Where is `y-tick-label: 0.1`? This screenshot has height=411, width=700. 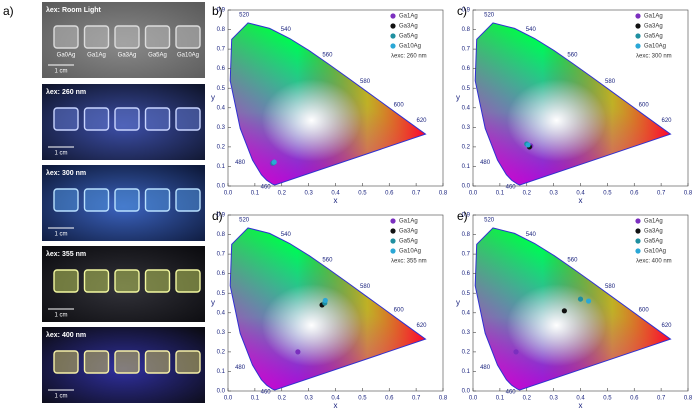
y-tick-label: 0.1 is located at coordinates (466, 167).